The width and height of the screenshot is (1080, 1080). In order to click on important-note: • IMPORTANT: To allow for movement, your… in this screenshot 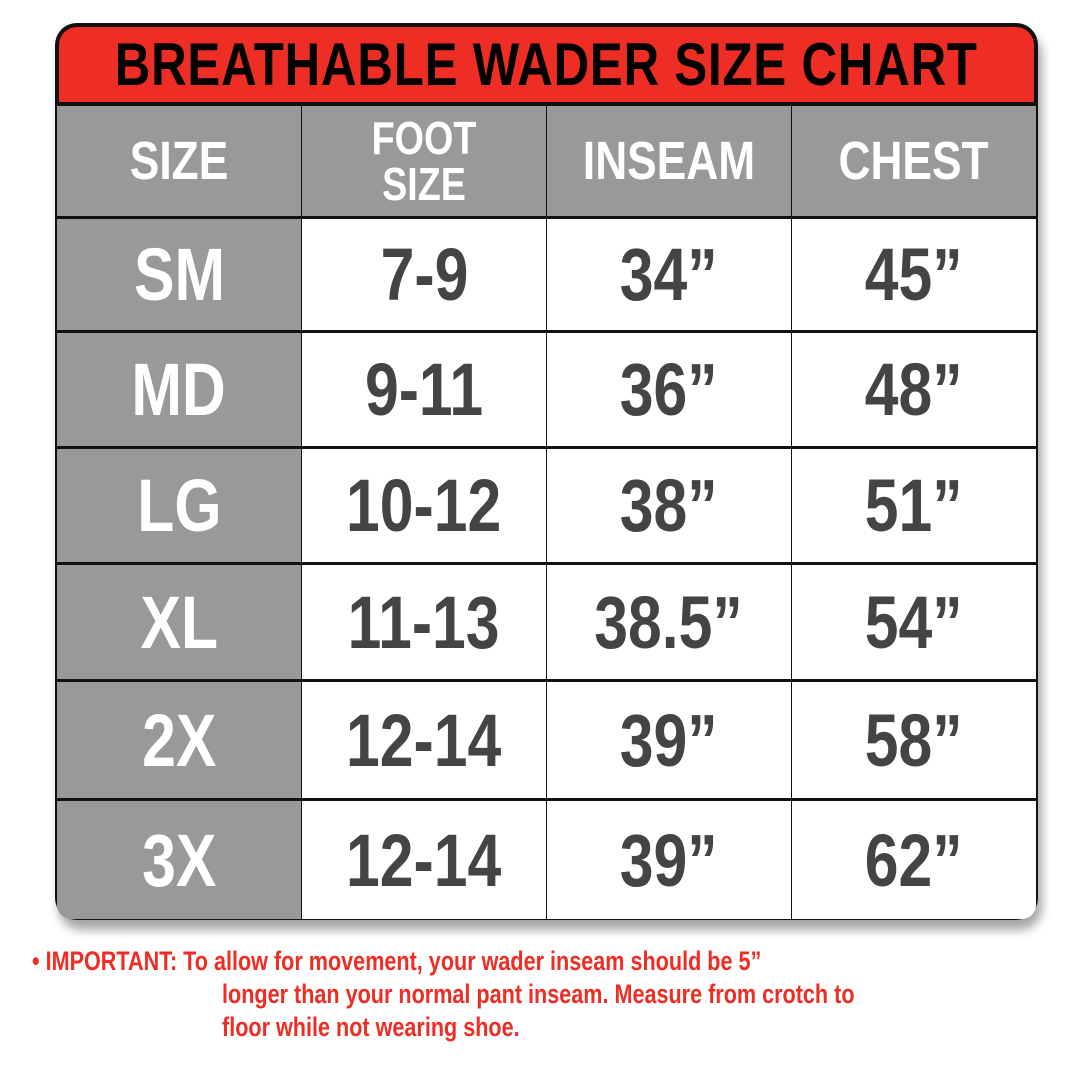, I will do `click(522, 994)`.